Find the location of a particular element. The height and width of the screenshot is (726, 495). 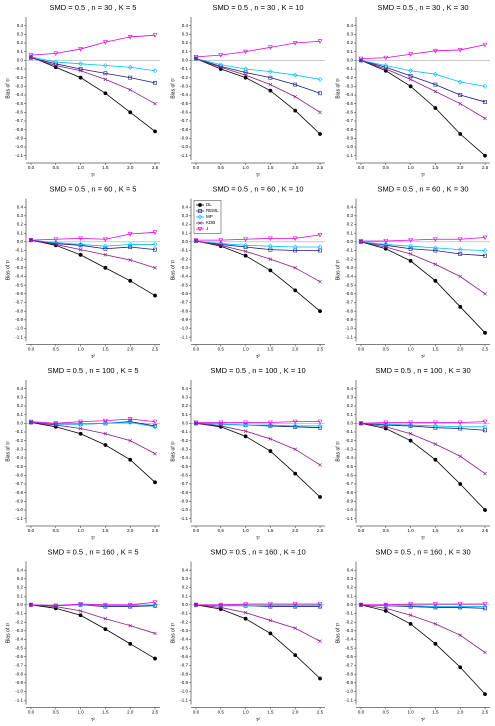

x-tick-label: 0.0 is located at coordinates (196, 167).